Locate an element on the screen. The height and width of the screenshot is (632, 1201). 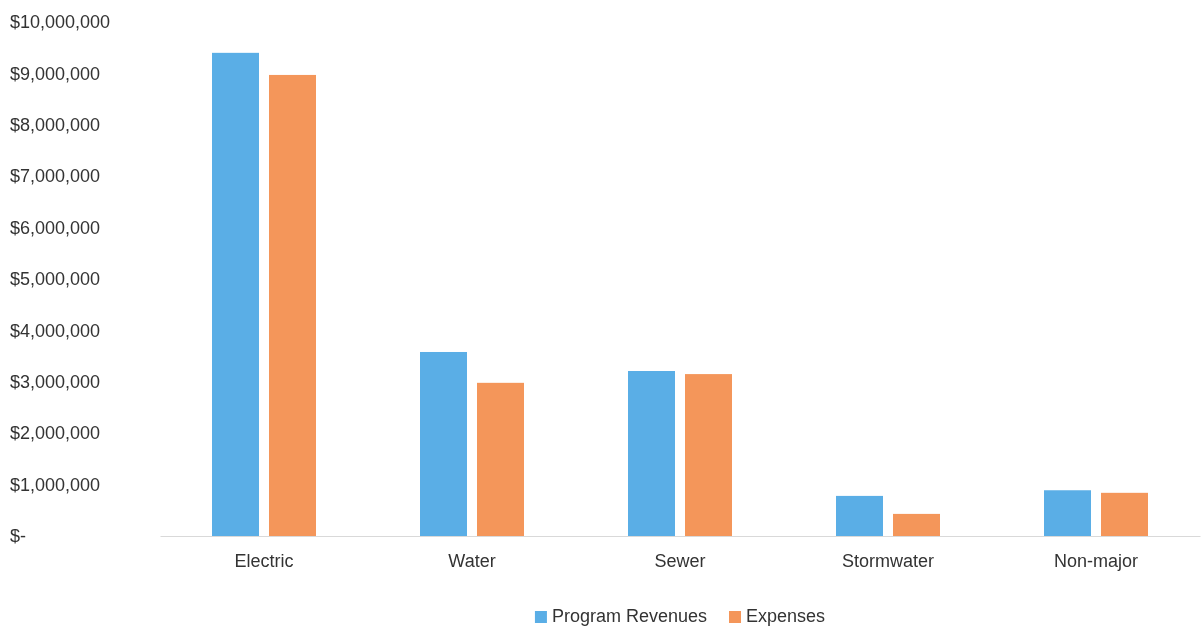
legend-label: Program Revenues is located at coordinates (629, 616).